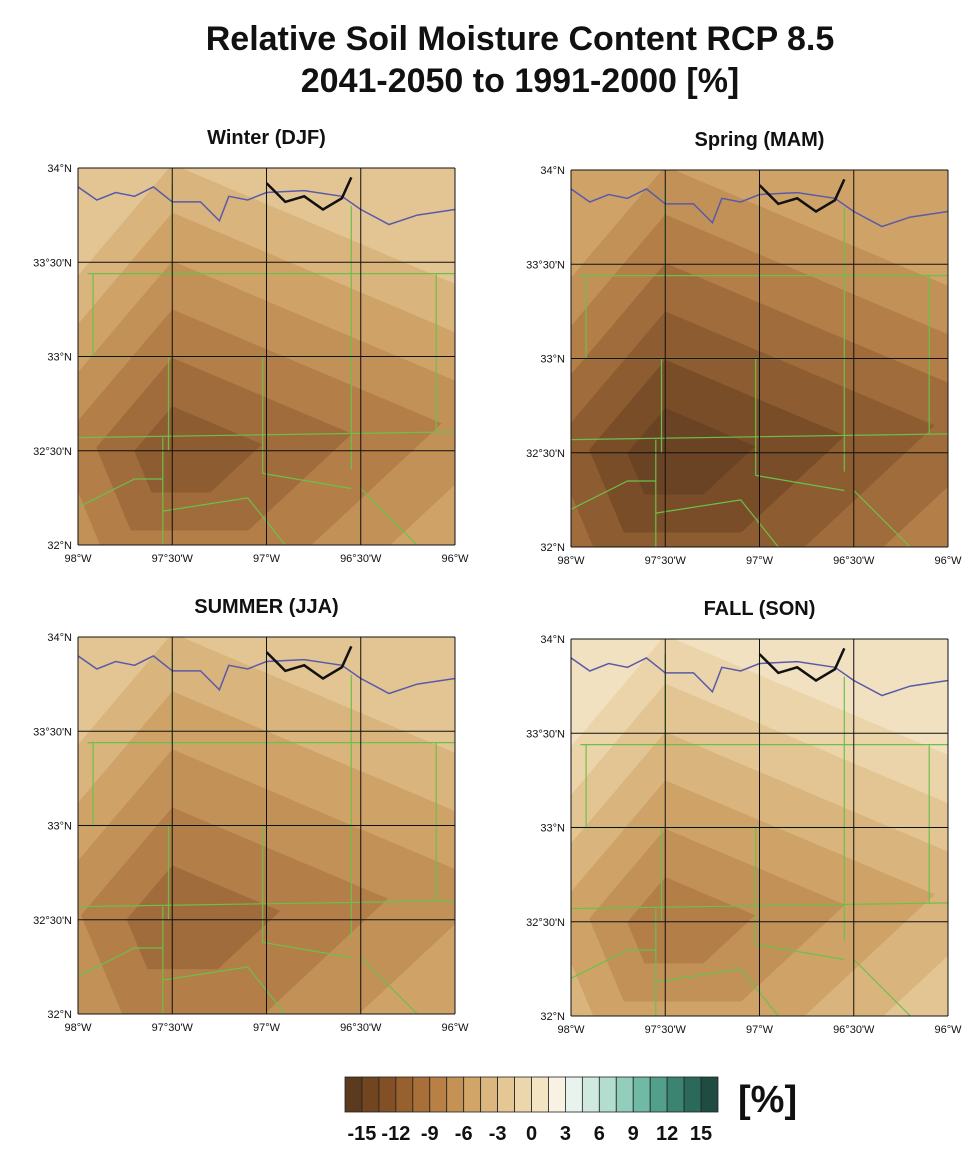 The height and width of the screenshot is (1149, 966). Describe the element at coordinates (667, 1133) in the screenshot. I see `colorbar-label: 12` at that location.